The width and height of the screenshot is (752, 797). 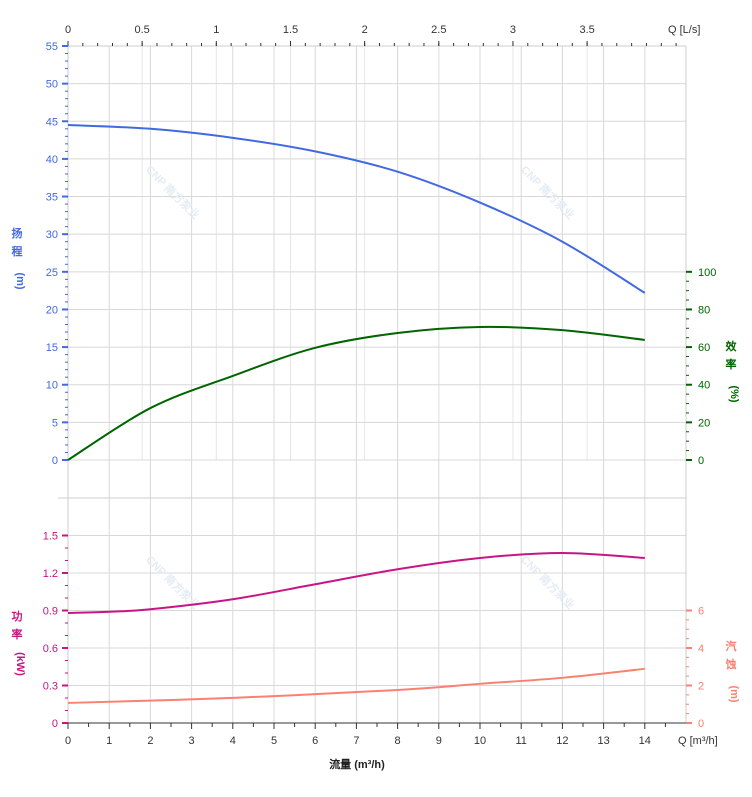 What do you see at coordinates (315, 741) in the screenshot?
I see `x-tick-label: 6` at bounding box center [315, 741].